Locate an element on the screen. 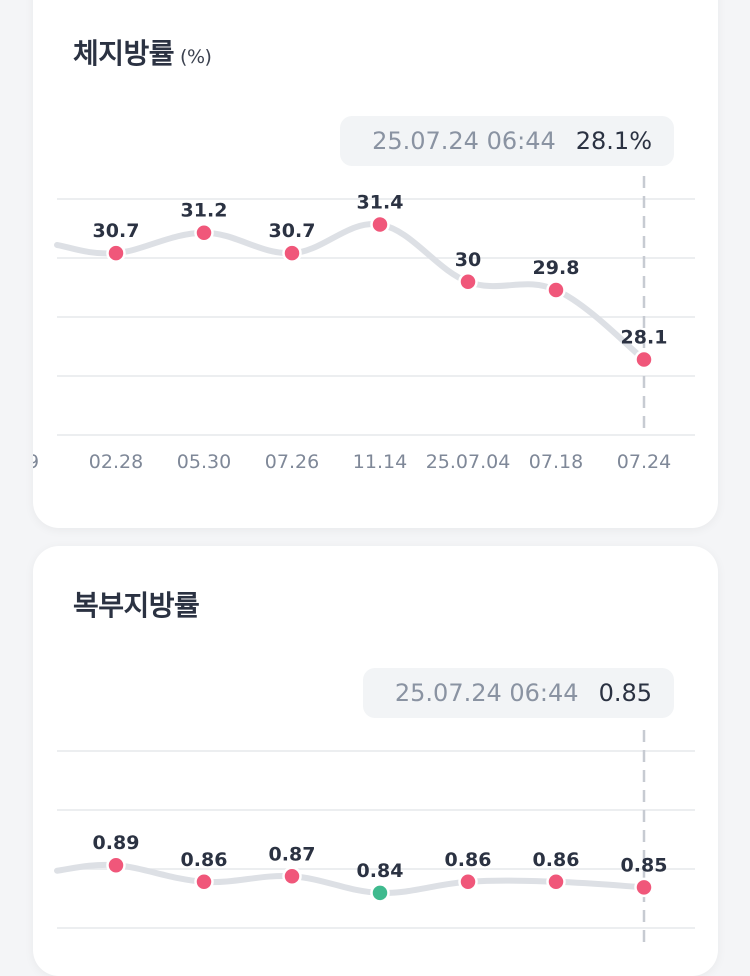 The height and width of the screenshot is (976, 750). body-fat-value-label: 30 is located at coordinates (468, 260).